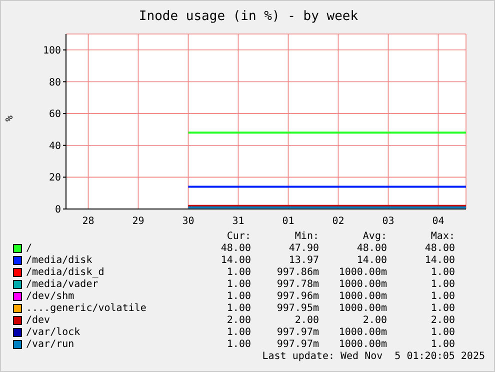  I want to click on legend-label: /media/disk, so click(59, 261).